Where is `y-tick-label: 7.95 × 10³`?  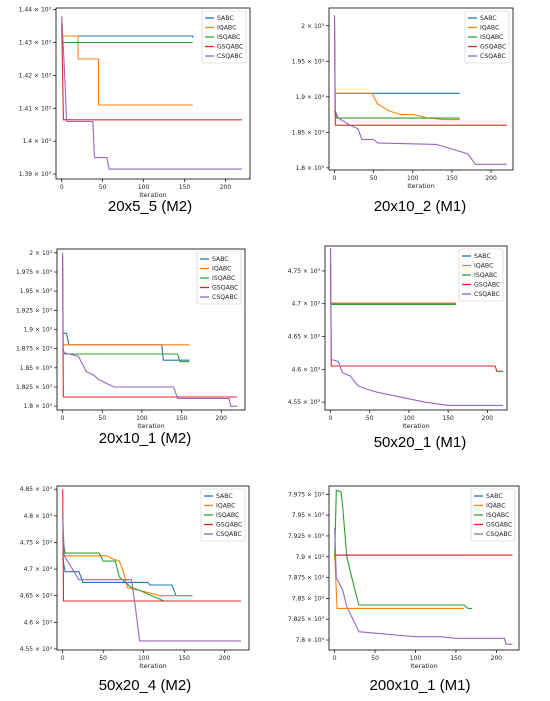 y-tick-label: 7.95 × 10³ is located at coordinates (308, 515).